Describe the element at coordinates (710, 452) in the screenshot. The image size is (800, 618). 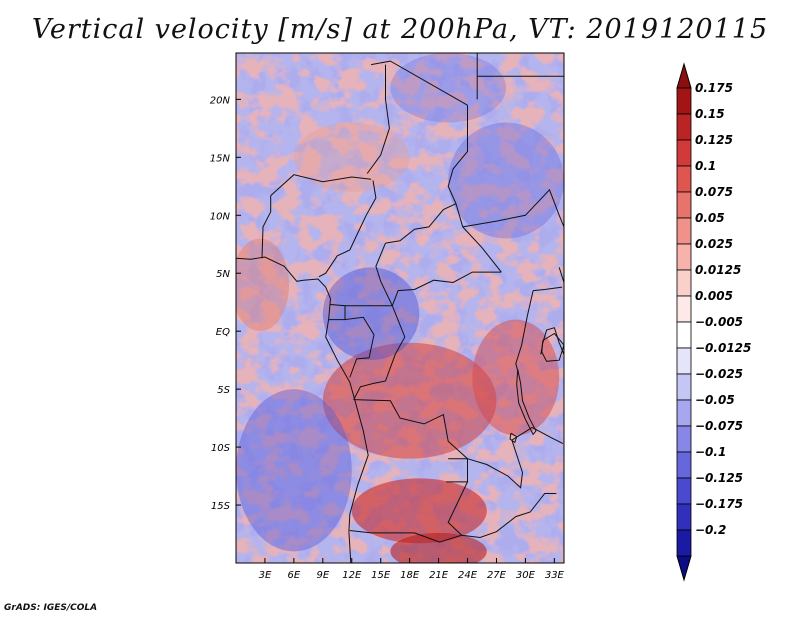
I see `colorbar-label: −0.1` at that location.